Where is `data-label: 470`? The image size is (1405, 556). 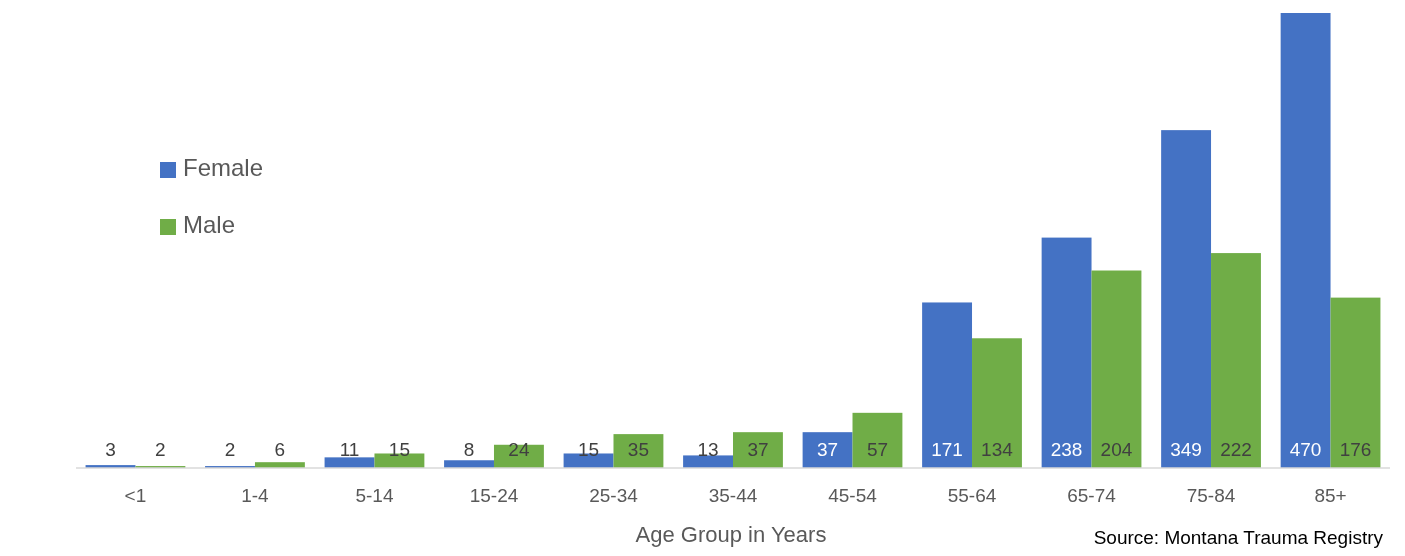
data-label: 470 is located at coordinates (1305, 450).